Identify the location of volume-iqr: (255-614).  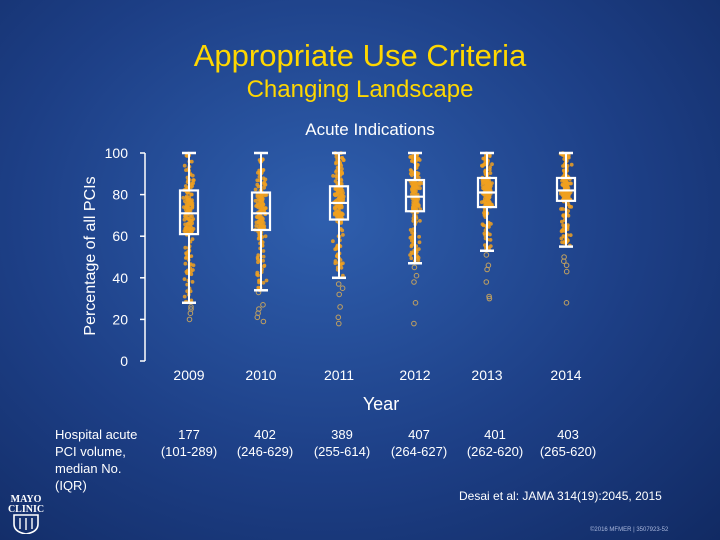
(342, 451).